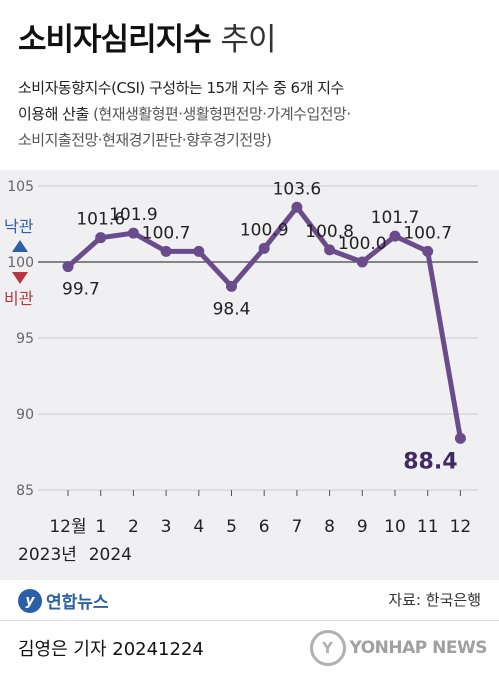  Describe the element at coordinates (67, 527) in the screenshot. I see `x-tick-label: 12월` at that location.